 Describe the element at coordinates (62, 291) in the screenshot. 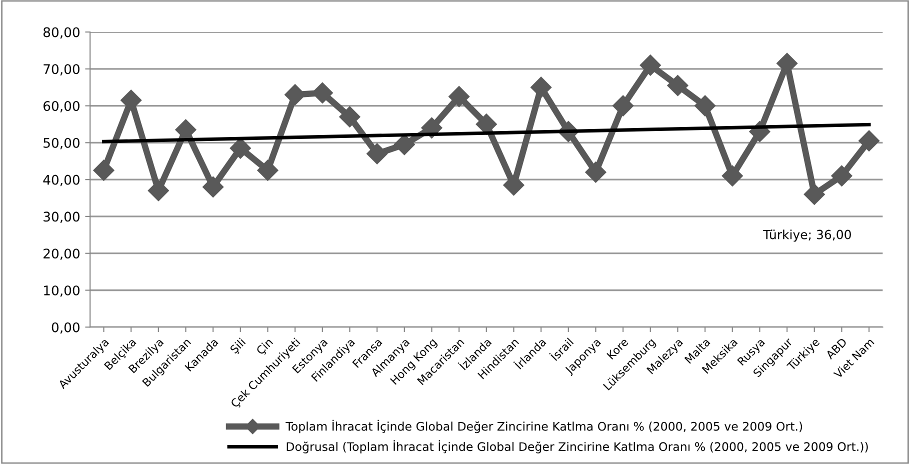

I see `y-tick-label: 10,00` at that location.